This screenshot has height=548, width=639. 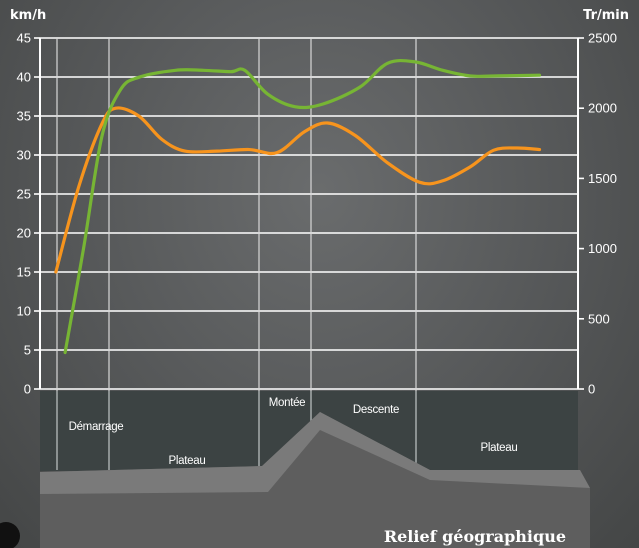 I want to click on left-tick-label: 40, so click(x=24, y=77).